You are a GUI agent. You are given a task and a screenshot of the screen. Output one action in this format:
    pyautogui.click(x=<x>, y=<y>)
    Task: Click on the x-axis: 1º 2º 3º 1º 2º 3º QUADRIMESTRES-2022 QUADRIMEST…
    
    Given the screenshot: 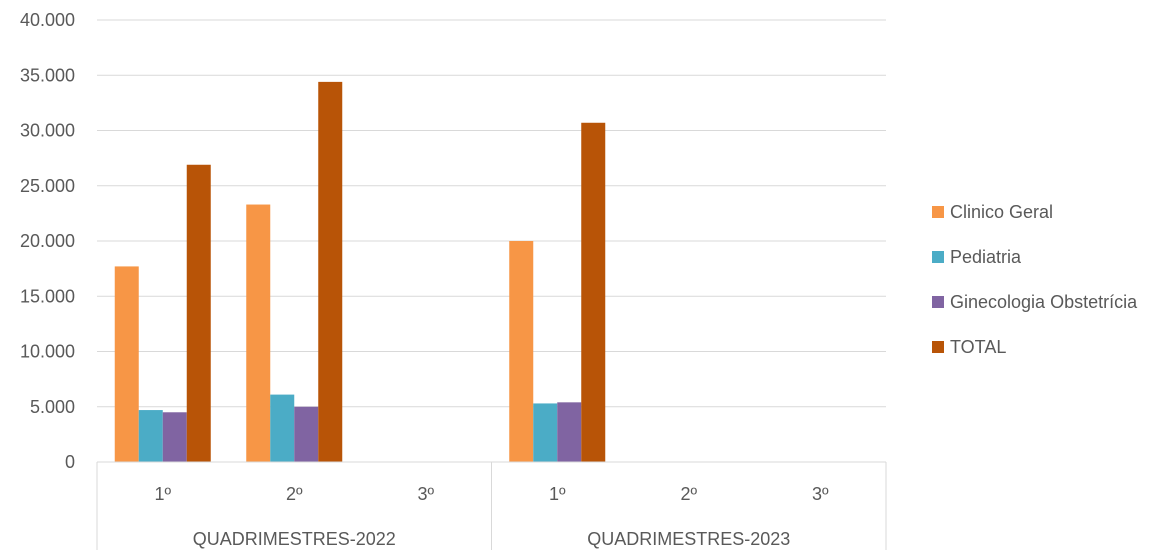 What is the action you would take?
    pyautogui.click(x=491, y=505)
    